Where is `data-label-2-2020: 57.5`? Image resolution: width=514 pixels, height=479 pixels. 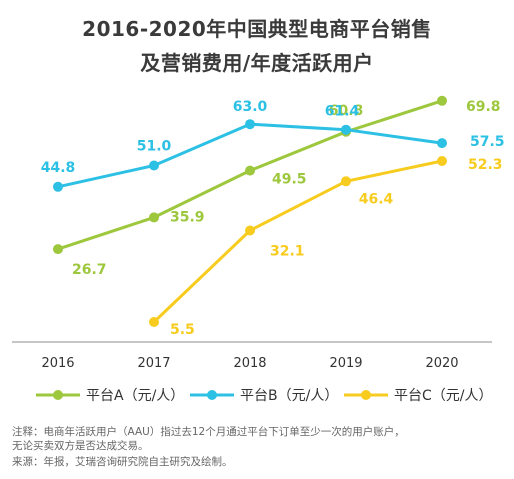
data-label-2-2020: 57.5 is located at coordinates (487, 142).